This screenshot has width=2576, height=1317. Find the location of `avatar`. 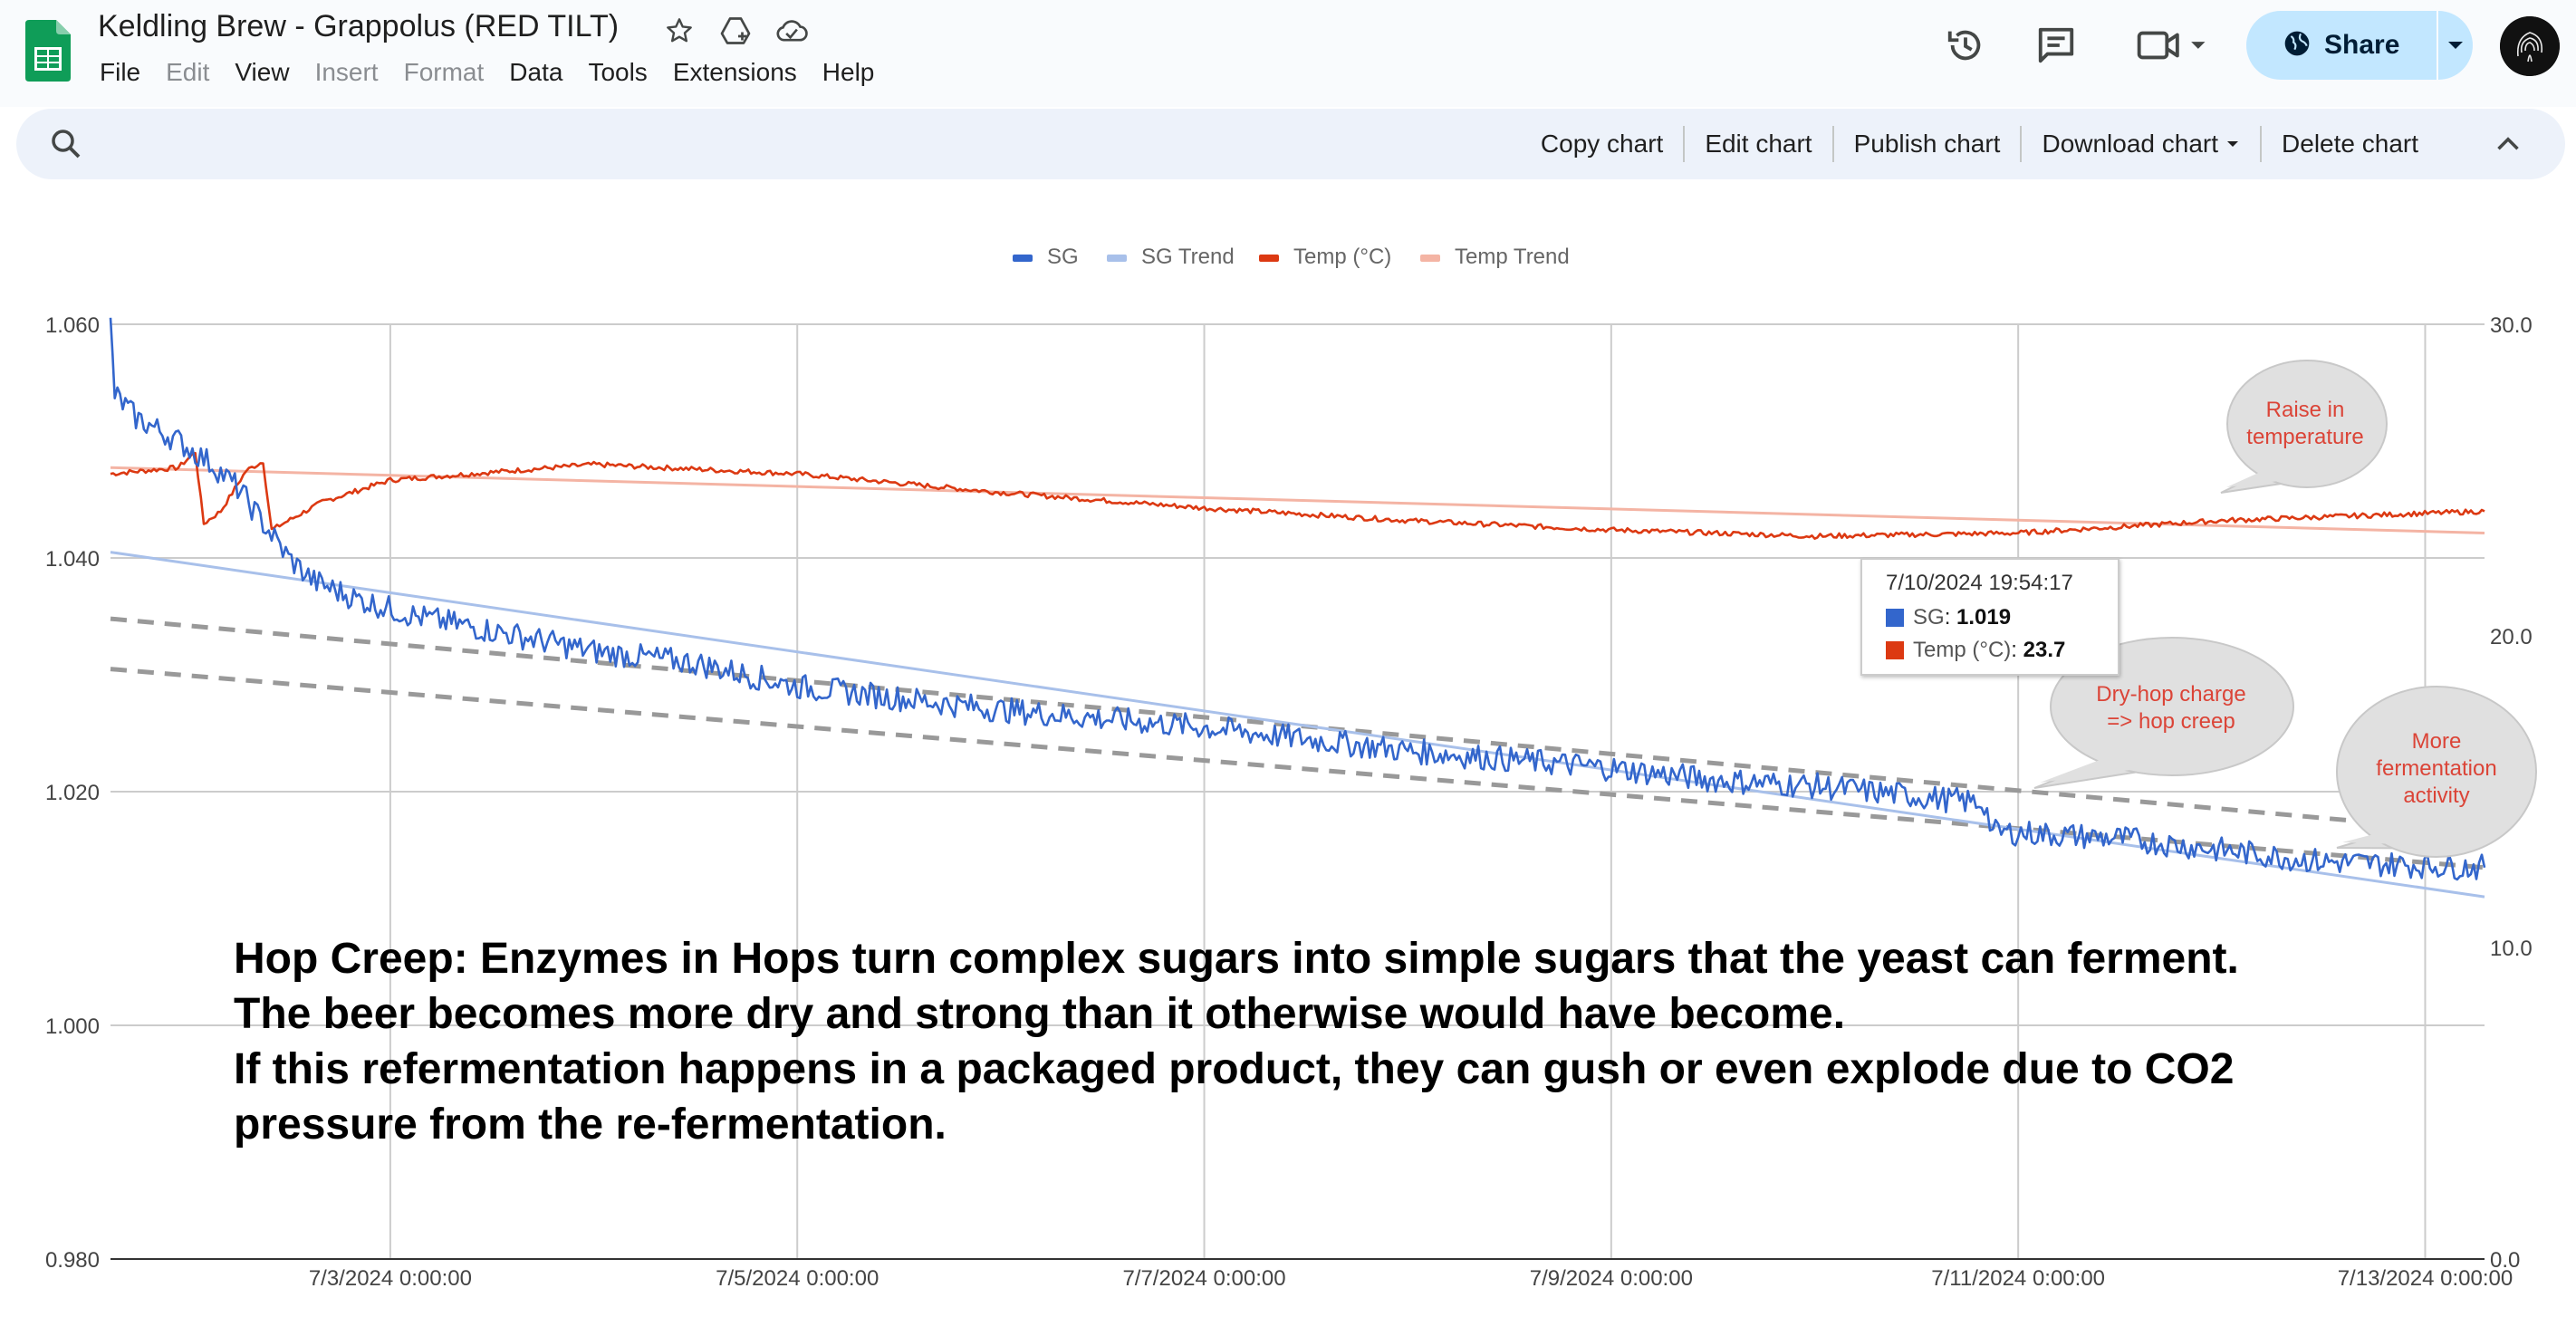

avatar is located at coordinates (2530, 46).